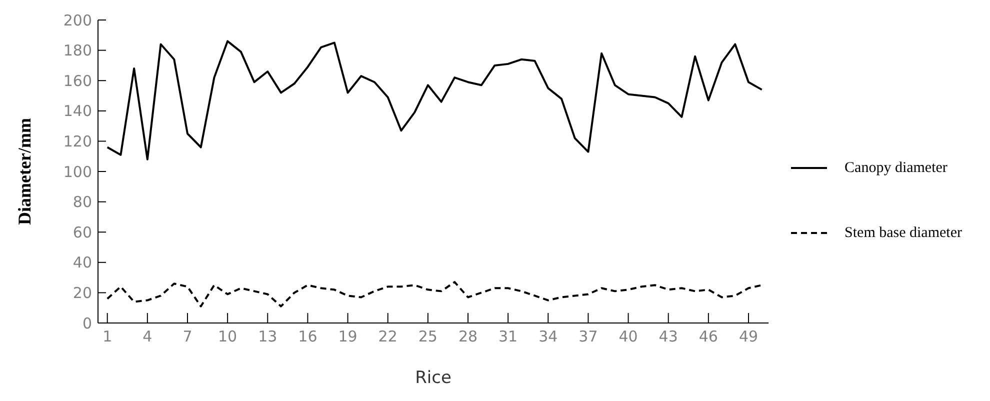  I want to click on y-tick-label: 100, so click(77, 171).